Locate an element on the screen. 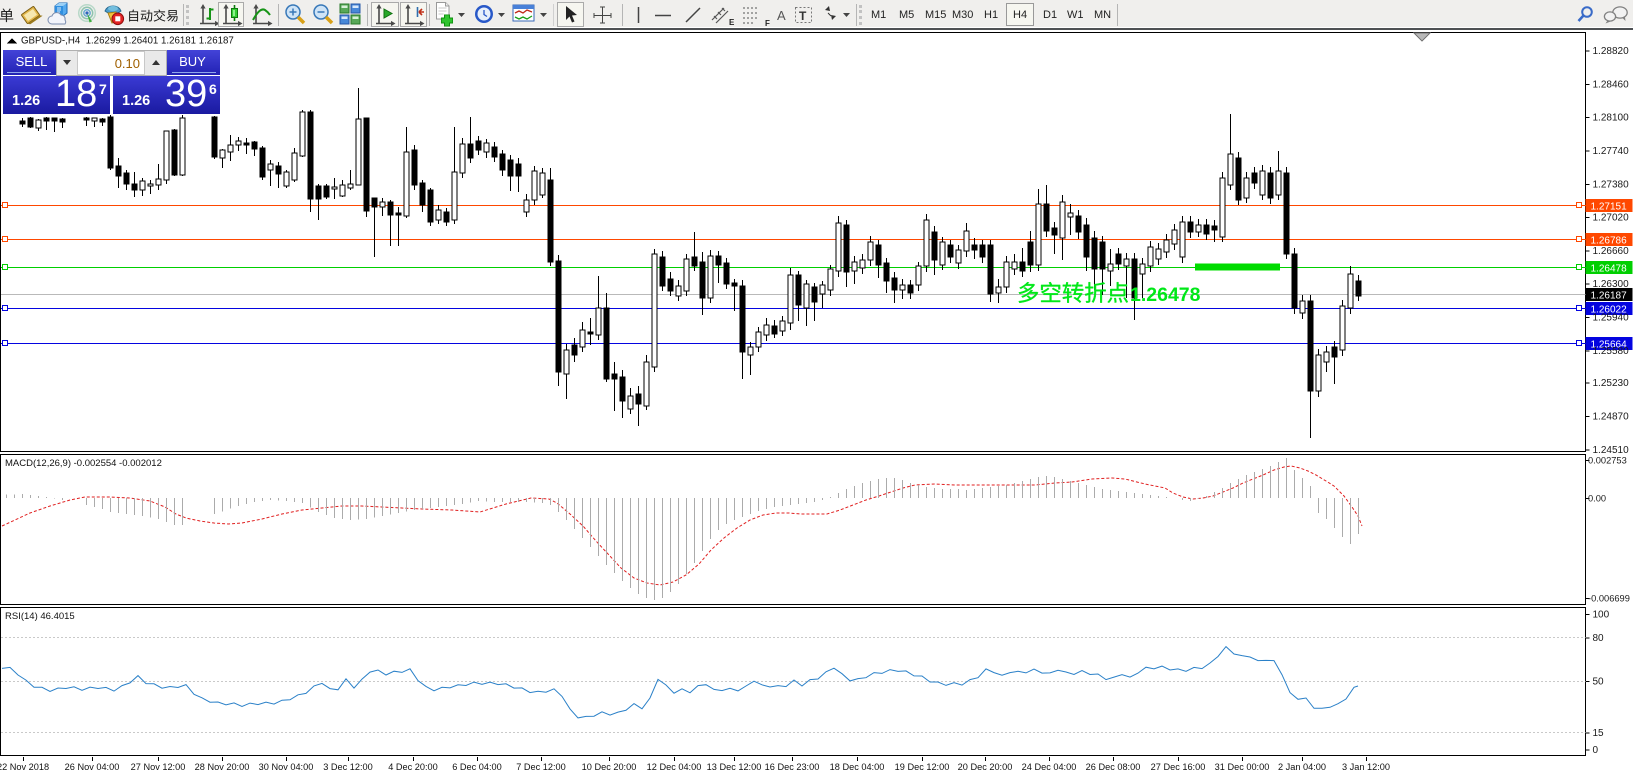 The image size is (1633, 775). svg-text: 27 Dec 16:00 is located at coordinates (1178, 767).